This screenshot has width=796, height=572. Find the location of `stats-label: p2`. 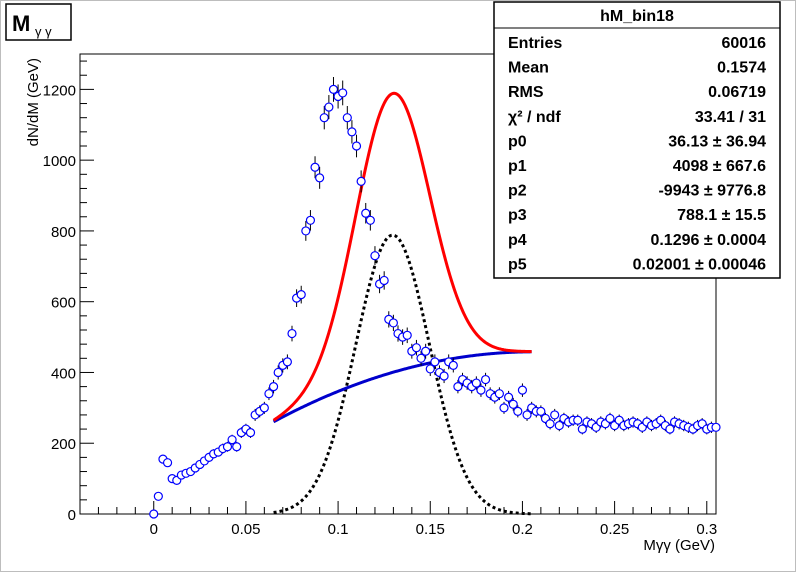

stats-label: p2 is located at coordinates (517, 191).